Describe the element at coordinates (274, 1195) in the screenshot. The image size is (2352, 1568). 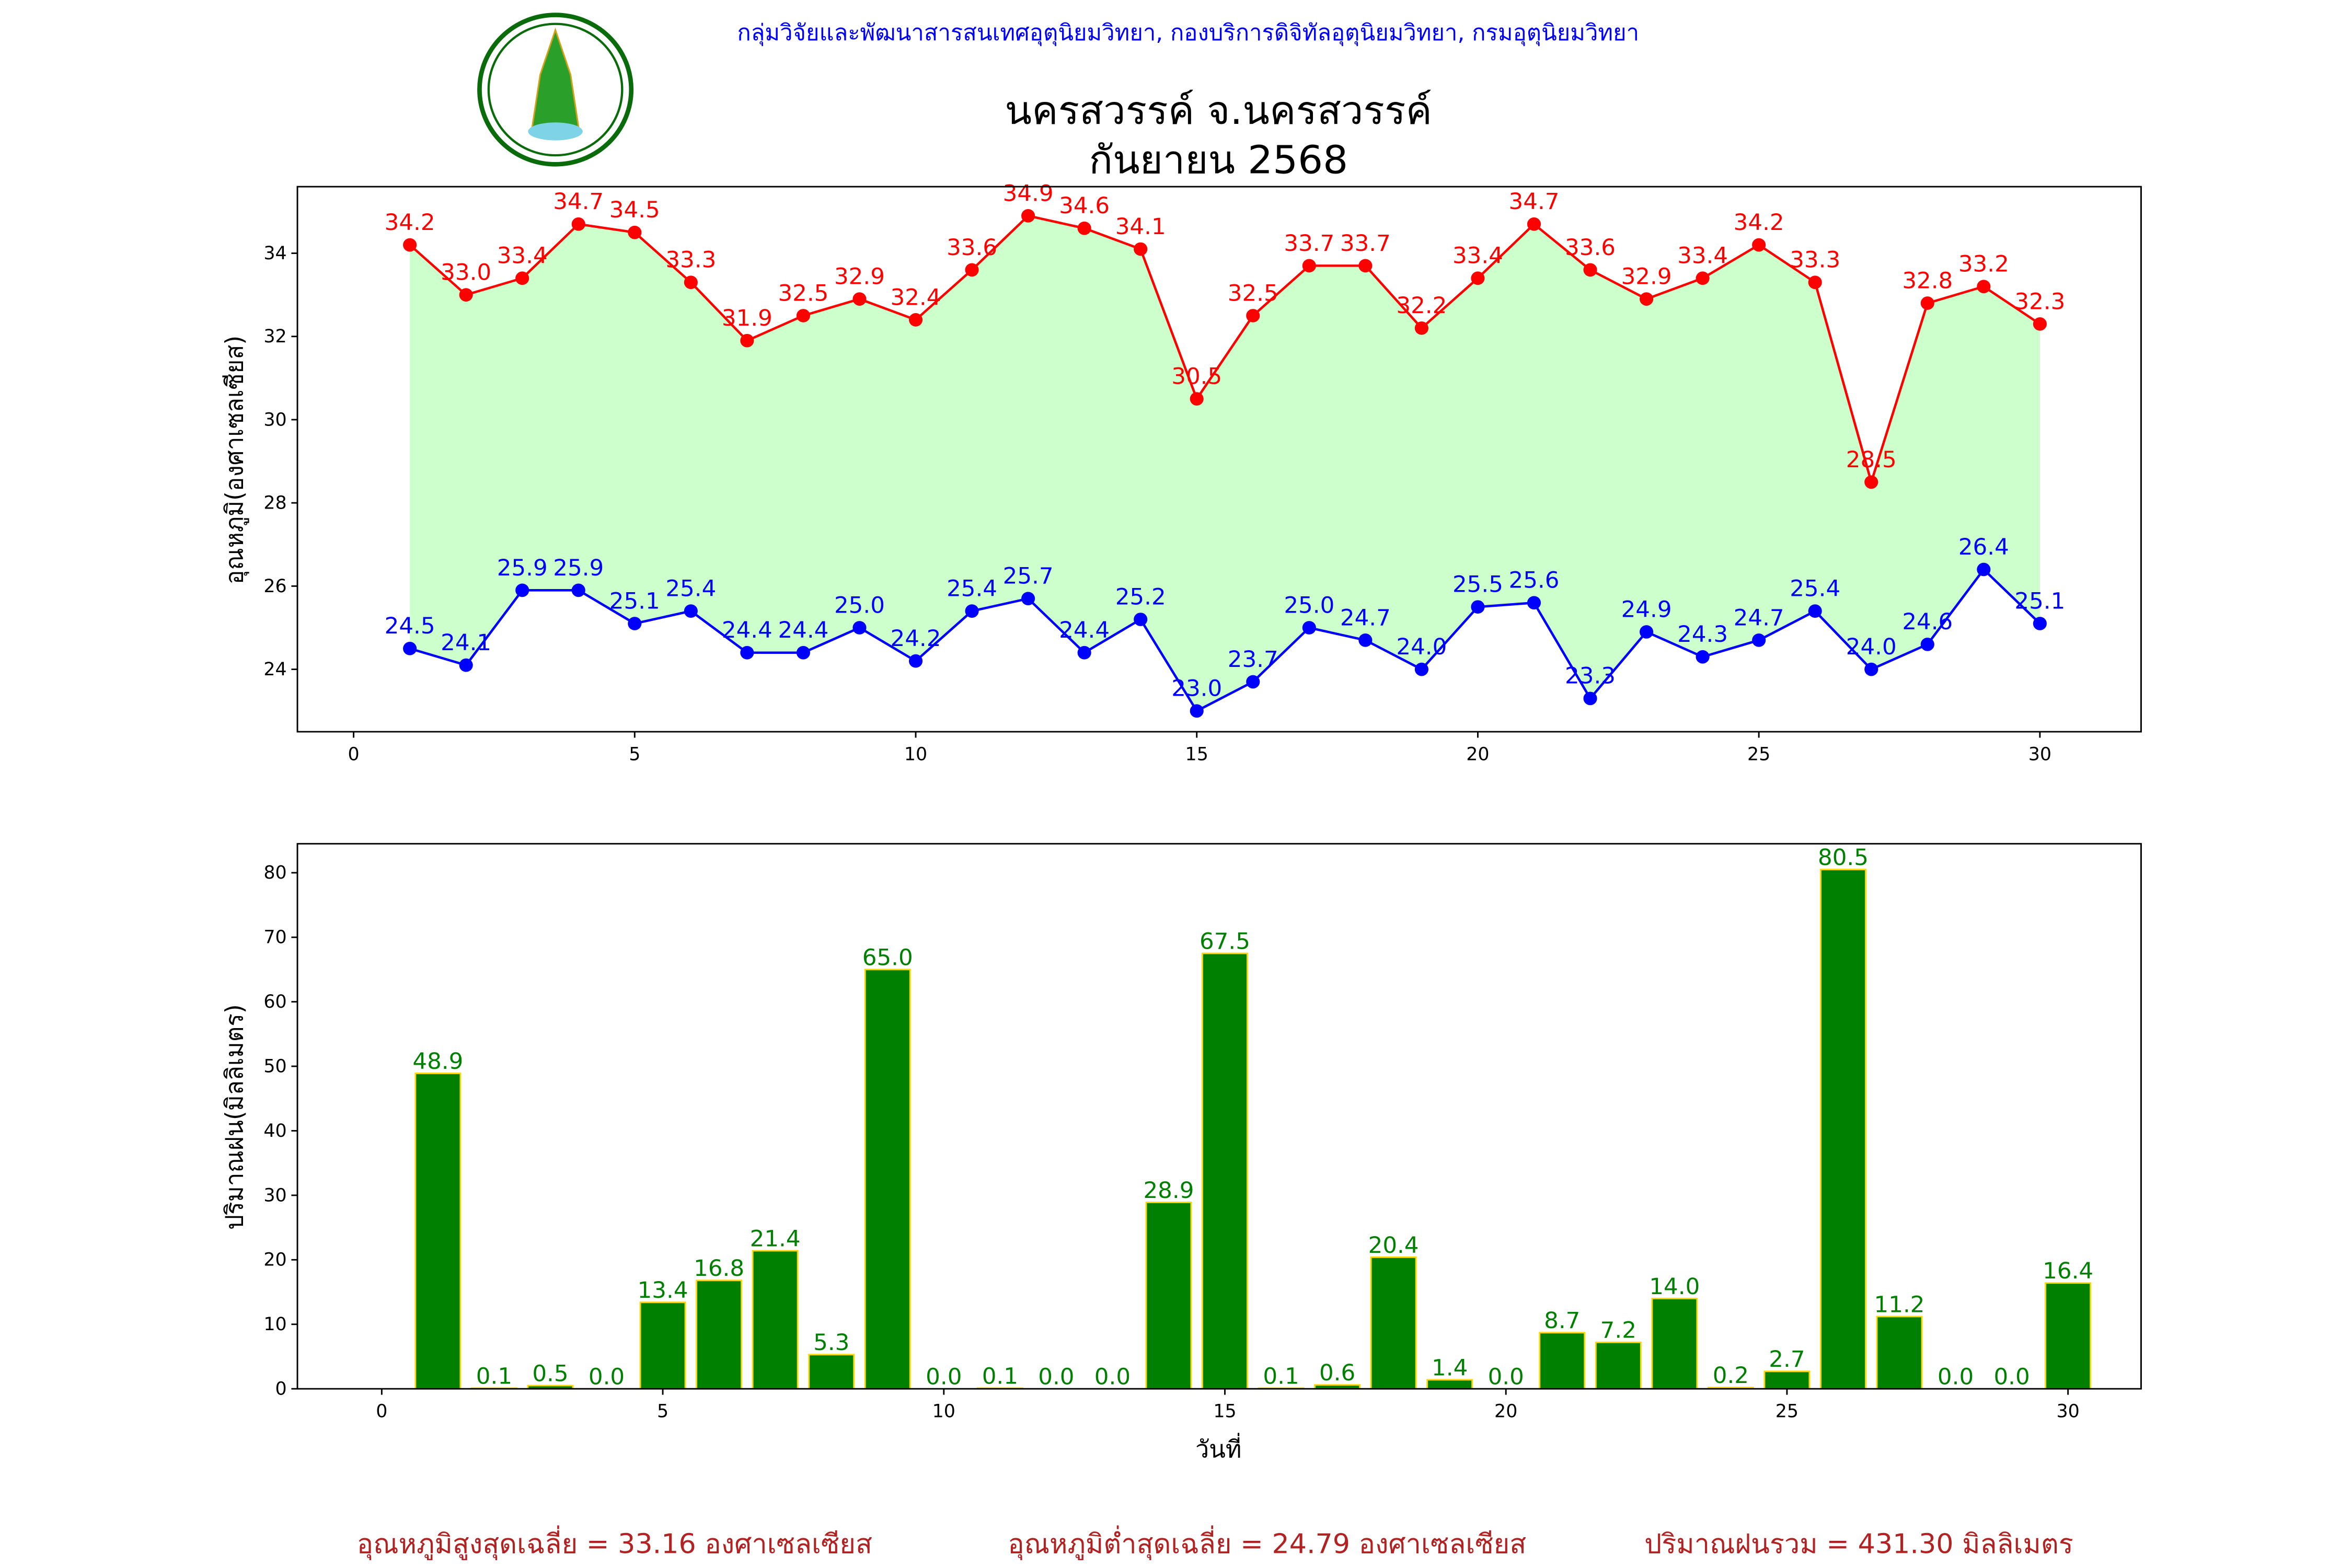
I see `y-tick-label: 30` at that location.